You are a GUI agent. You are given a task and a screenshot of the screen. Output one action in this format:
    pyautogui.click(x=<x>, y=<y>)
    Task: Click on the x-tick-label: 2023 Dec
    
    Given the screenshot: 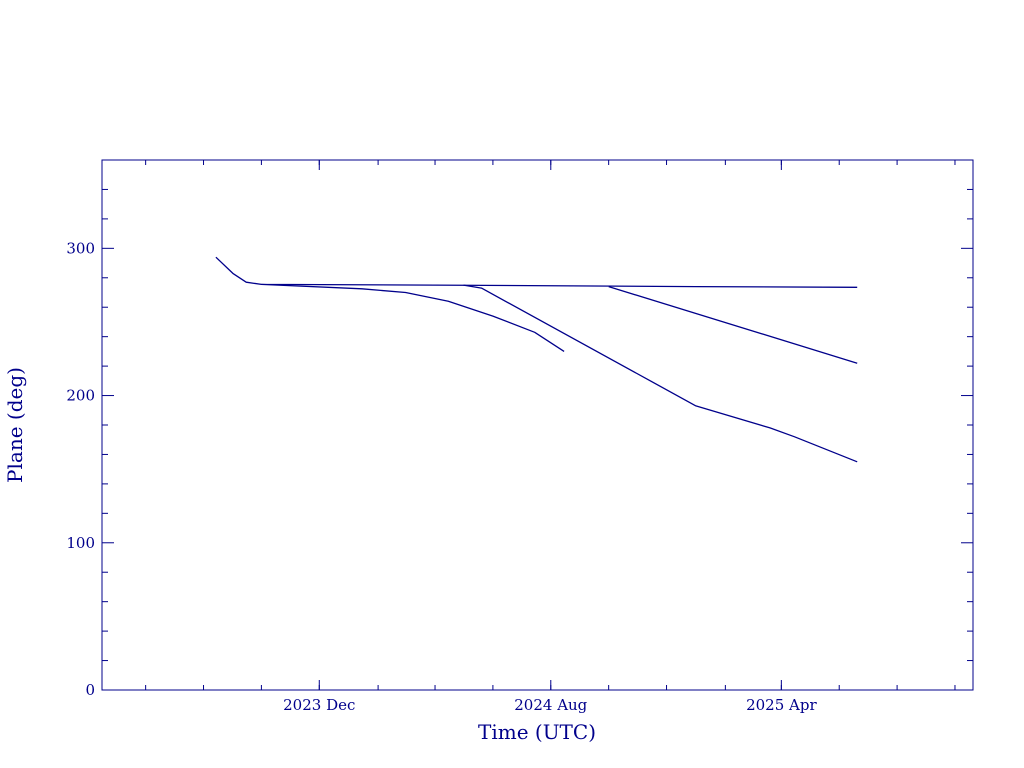 What is the action you would take?
    pyautogui.click(x=319, y=705)
    